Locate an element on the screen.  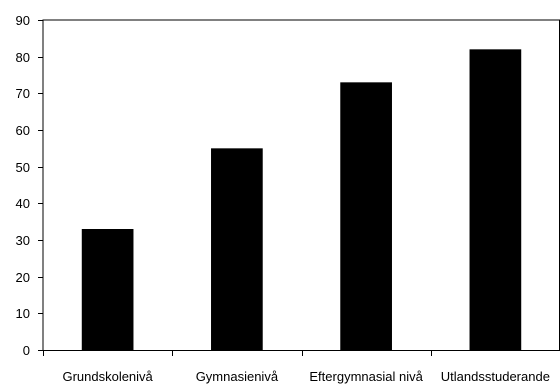
y-tick-label: 80 is located at coordinates (23, 57).